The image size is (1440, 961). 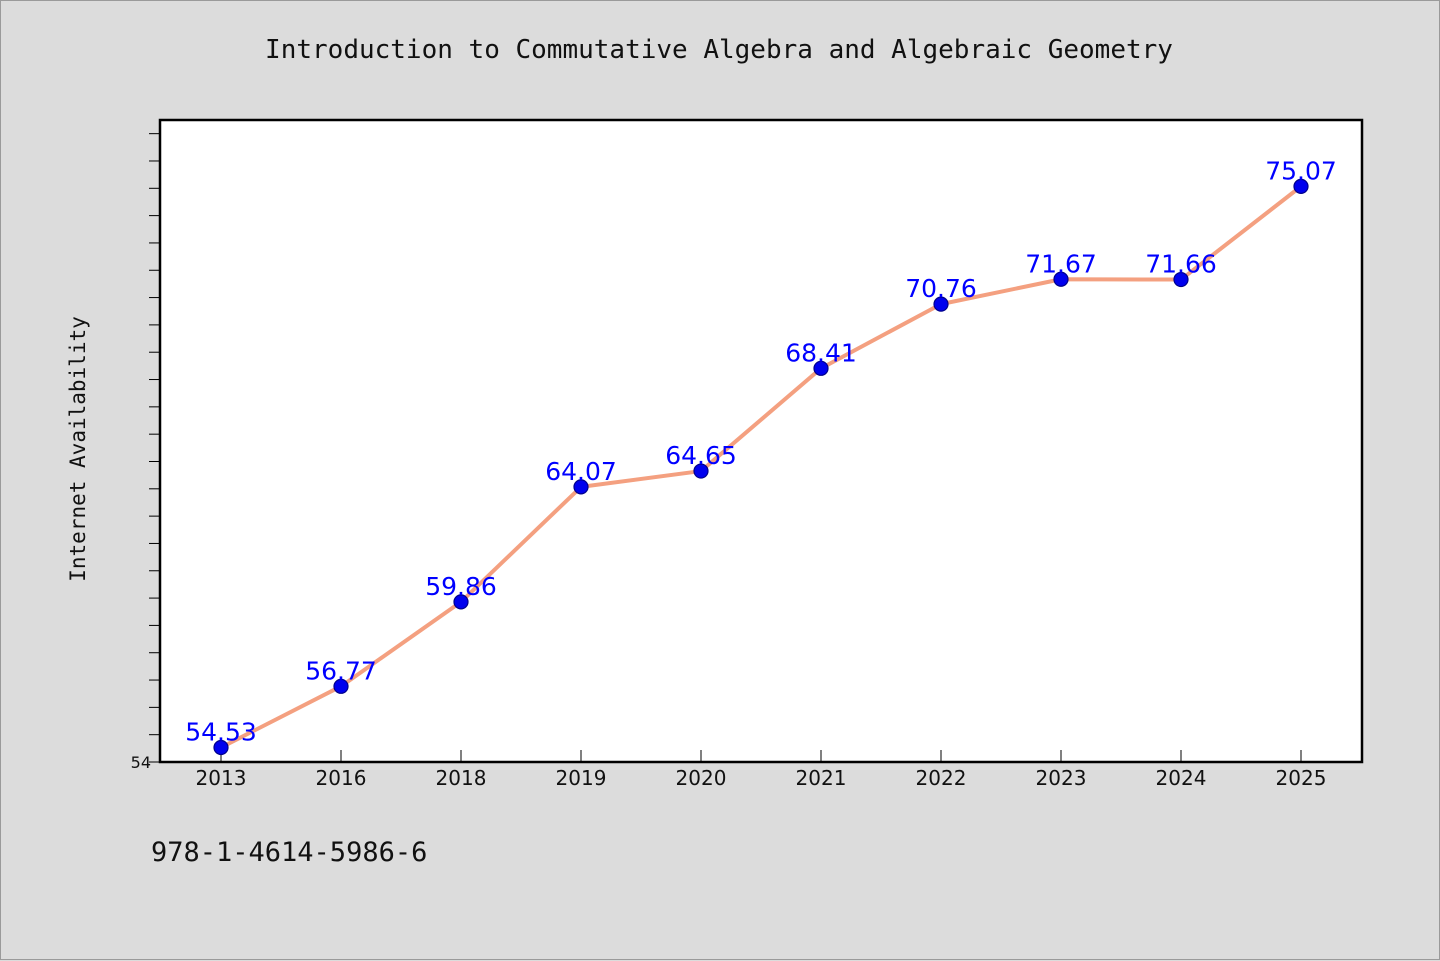 I want to click on x-axis-ticks: 2013 2016 2018 2019 2020 2021 2022 2023 2024 2025, so click(x=761, y=770).